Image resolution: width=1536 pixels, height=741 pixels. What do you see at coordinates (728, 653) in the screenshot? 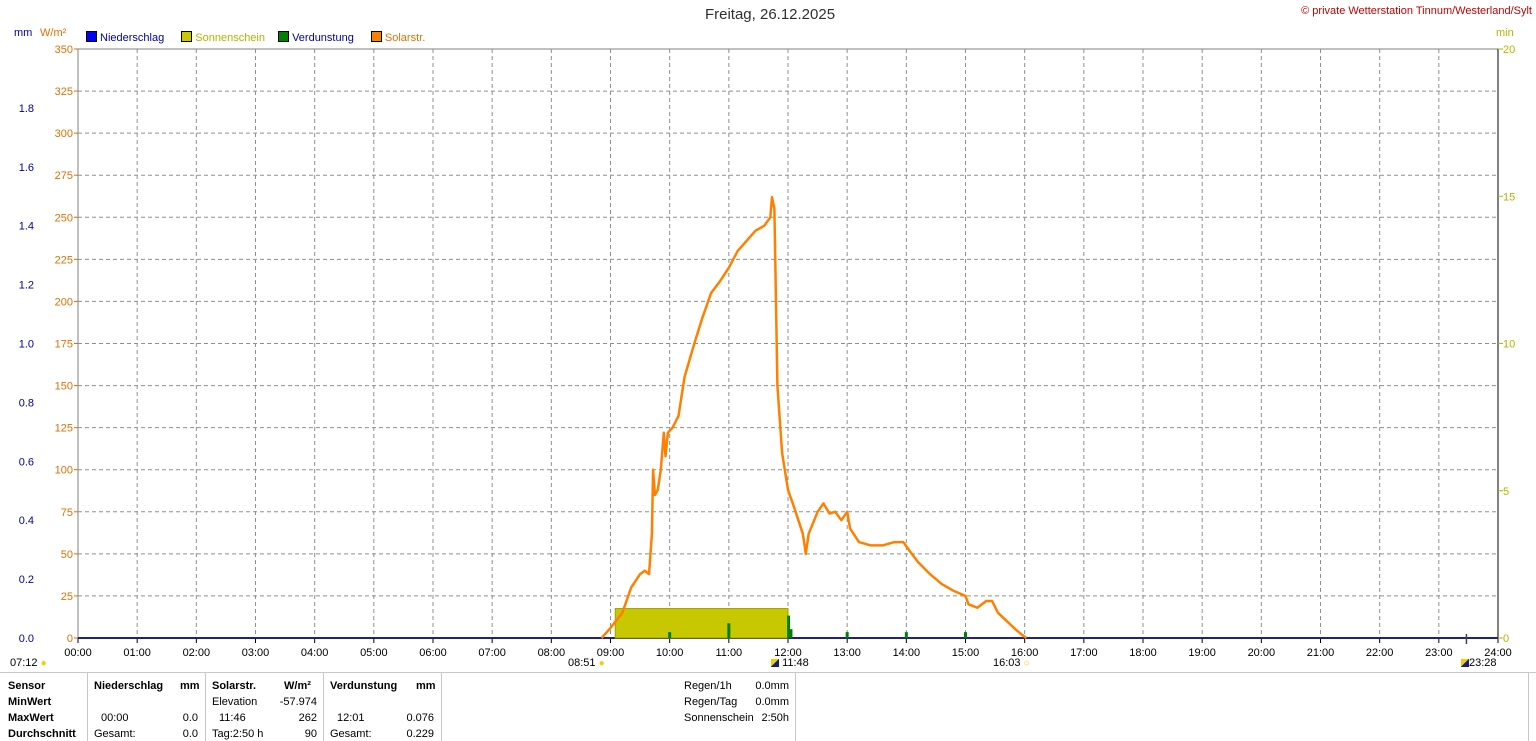
I see `x-tick-label: 11:00` at bounding box center [728, 653].